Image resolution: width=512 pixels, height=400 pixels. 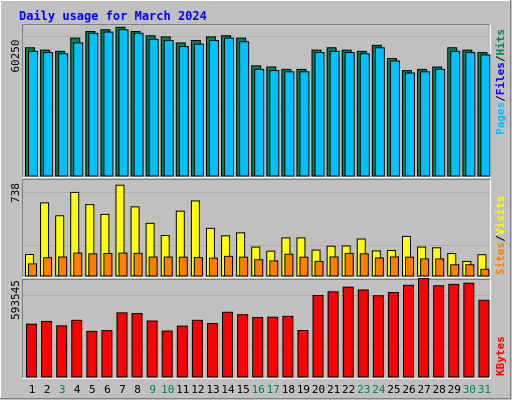 What do you see at coordinates (258, 389) in the screenshot?
I see `x-tick-label: 16` at bounding box center [258, 389].